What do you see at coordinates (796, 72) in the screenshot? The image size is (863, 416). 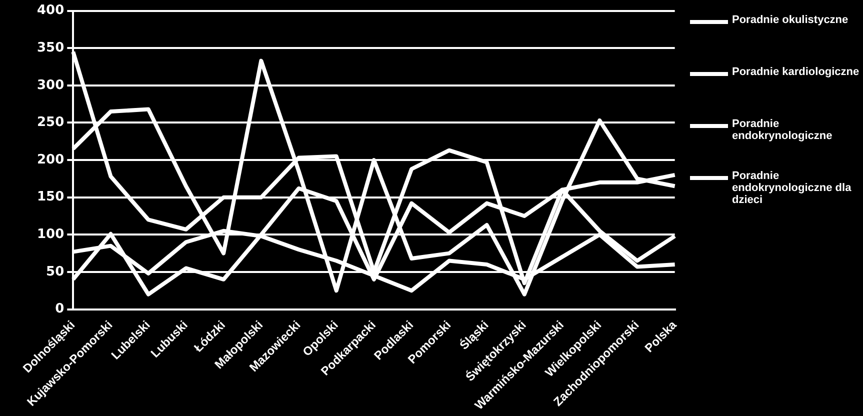 I see `legend-label: Poradnie kardiologiczne` at bounding box center [796, 72].